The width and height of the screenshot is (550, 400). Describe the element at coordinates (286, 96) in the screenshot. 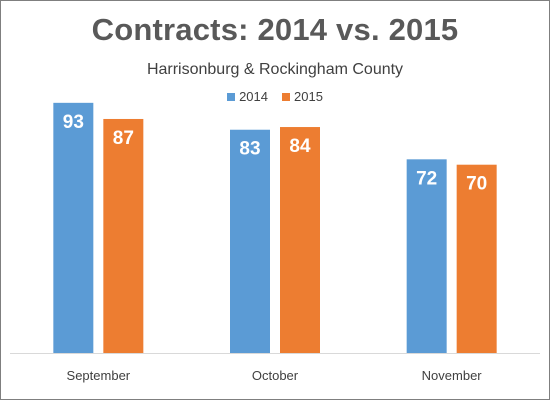

I see `legend-swatch-2015` at that location.